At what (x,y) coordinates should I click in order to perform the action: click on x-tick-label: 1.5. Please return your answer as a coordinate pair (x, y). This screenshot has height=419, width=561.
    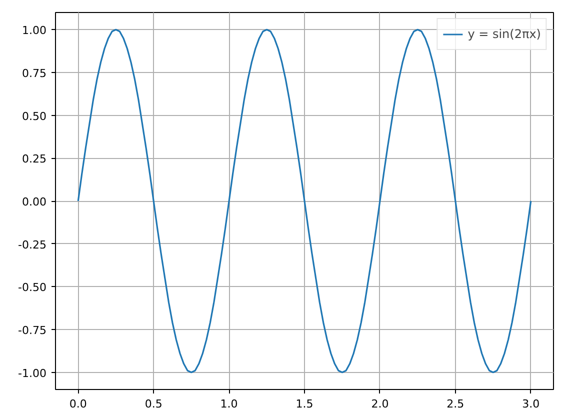
    Looking at the image, I should click on (305, 404).